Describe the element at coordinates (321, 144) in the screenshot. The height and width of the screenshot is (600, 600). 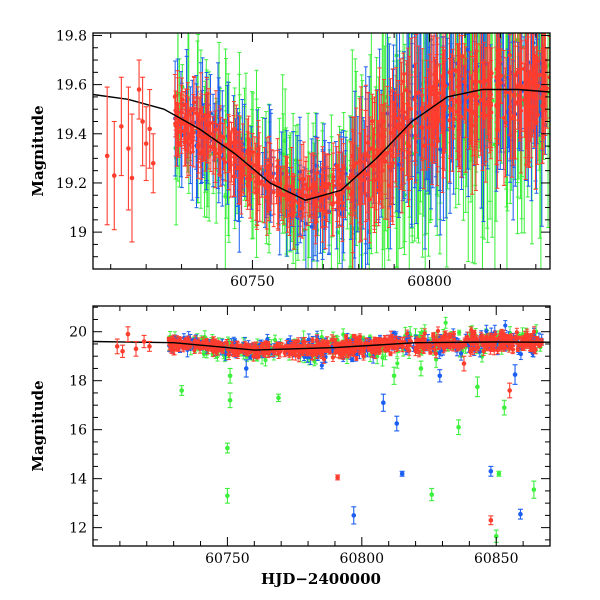
I see `model-curve` at that location.